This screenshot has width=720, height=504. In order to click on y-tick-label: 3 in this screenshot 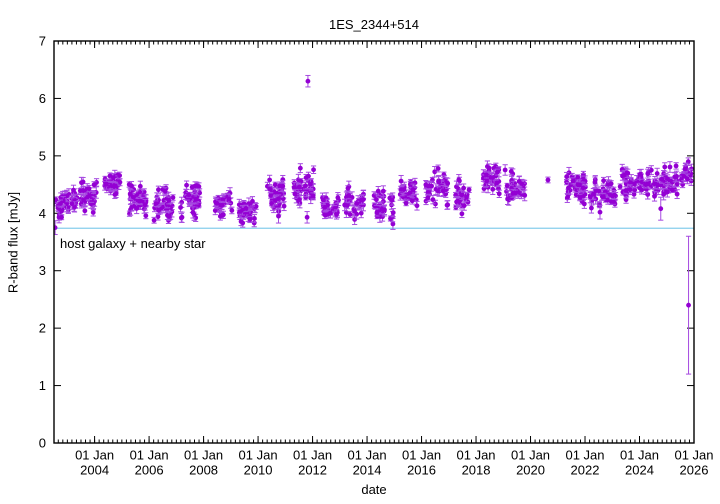, I will do `click(42, 270)`.